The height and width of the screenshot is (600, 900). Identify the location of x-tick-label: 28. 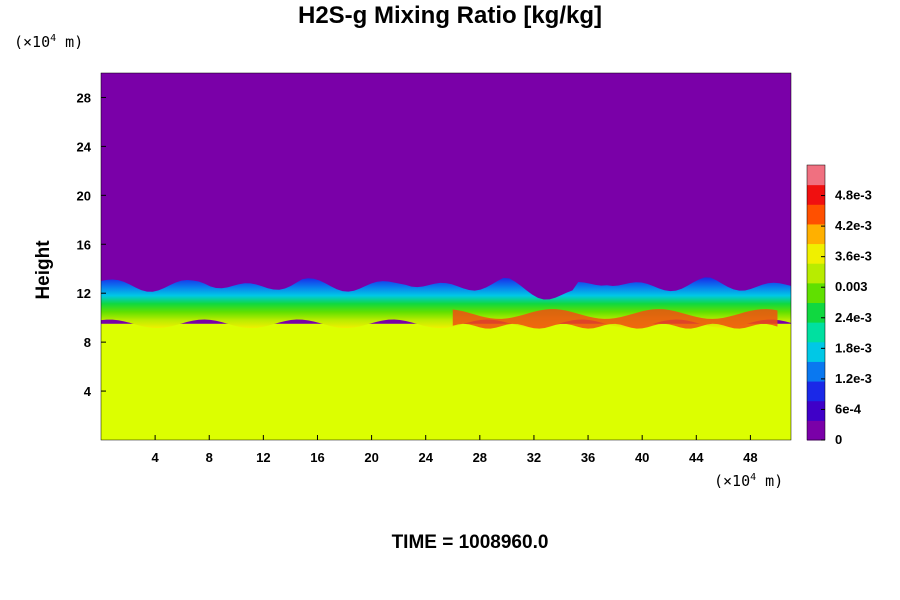
(480, 457).